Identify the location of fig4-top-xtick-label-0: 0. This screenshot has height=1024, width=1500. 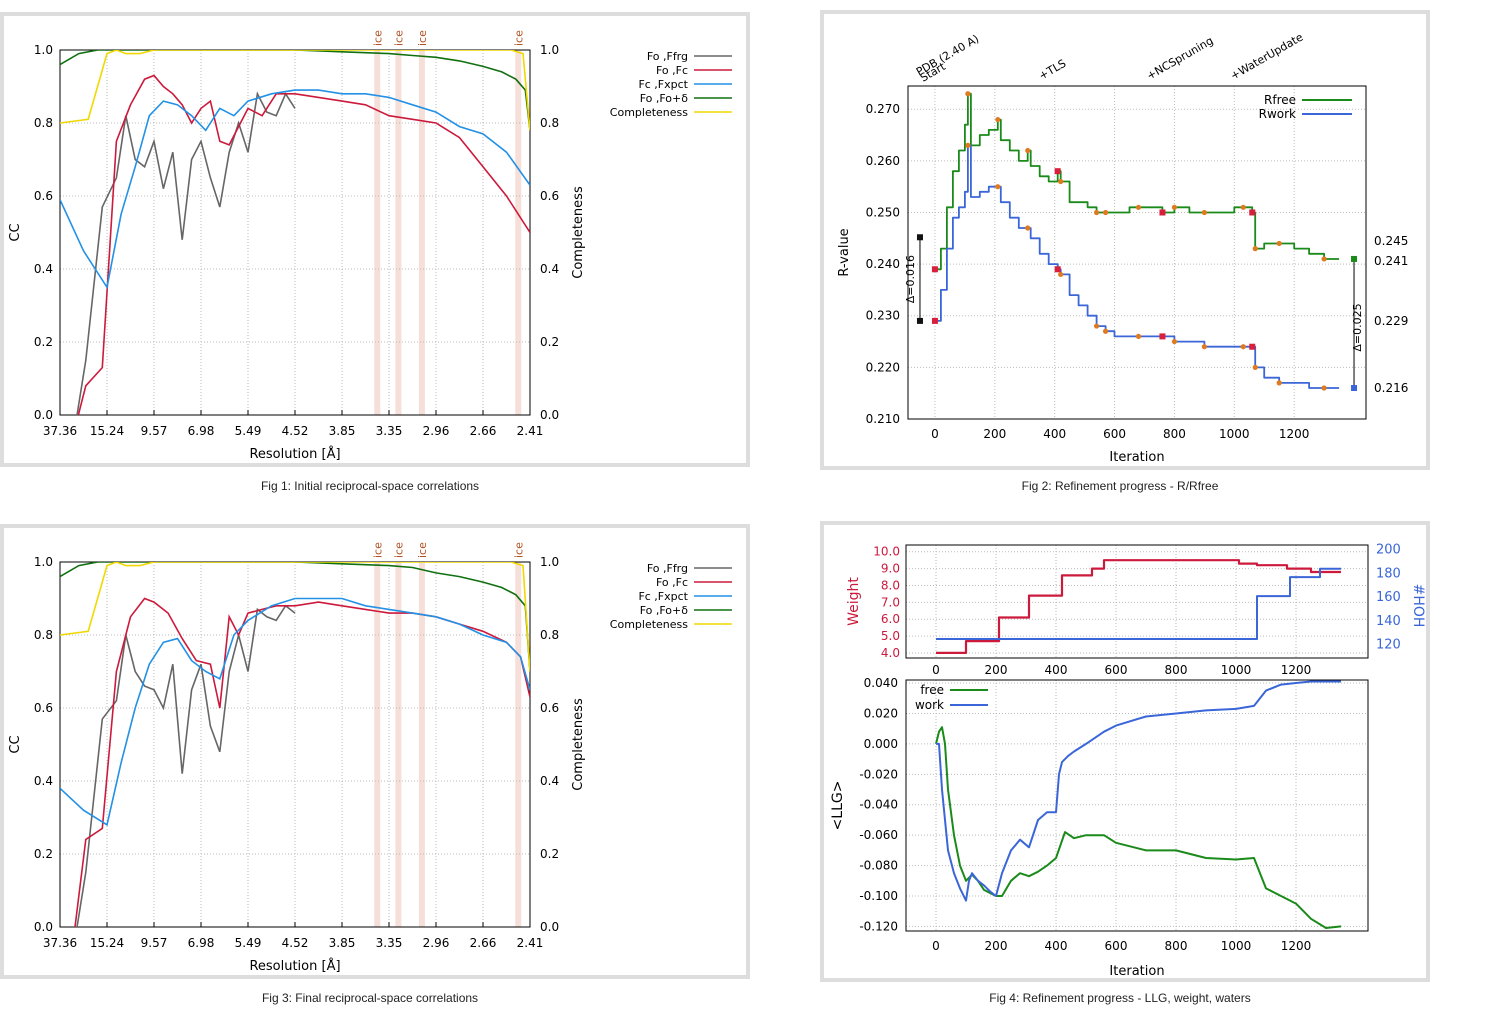
(936, 670).